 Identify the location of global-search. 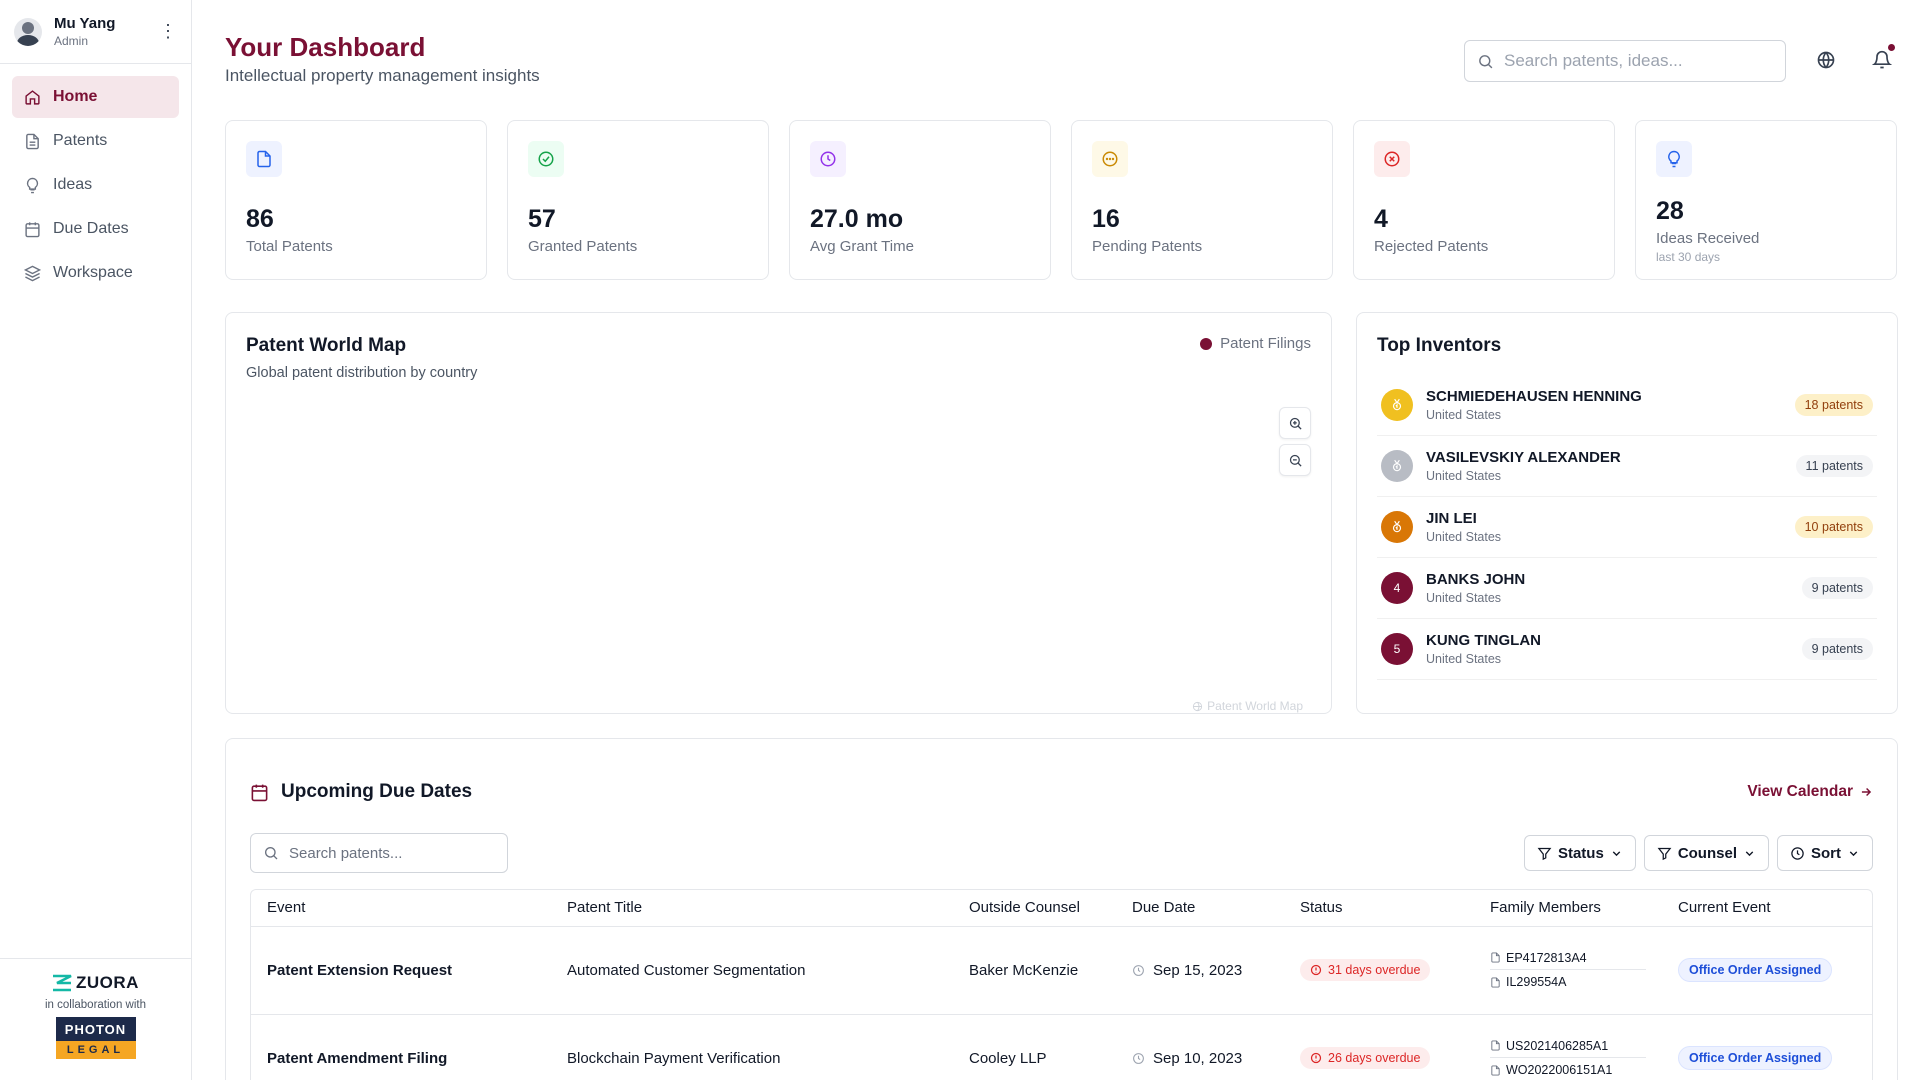
(1625, 61).